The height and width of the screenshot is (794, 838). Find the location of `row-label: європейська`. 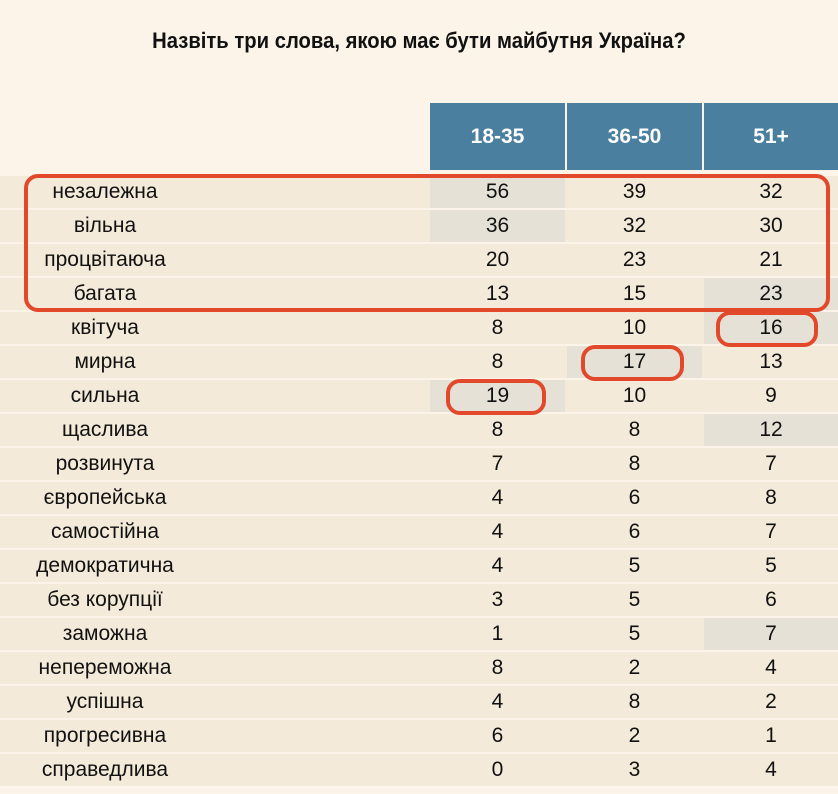

row-label: європейська is located at coordinates (105, 497).